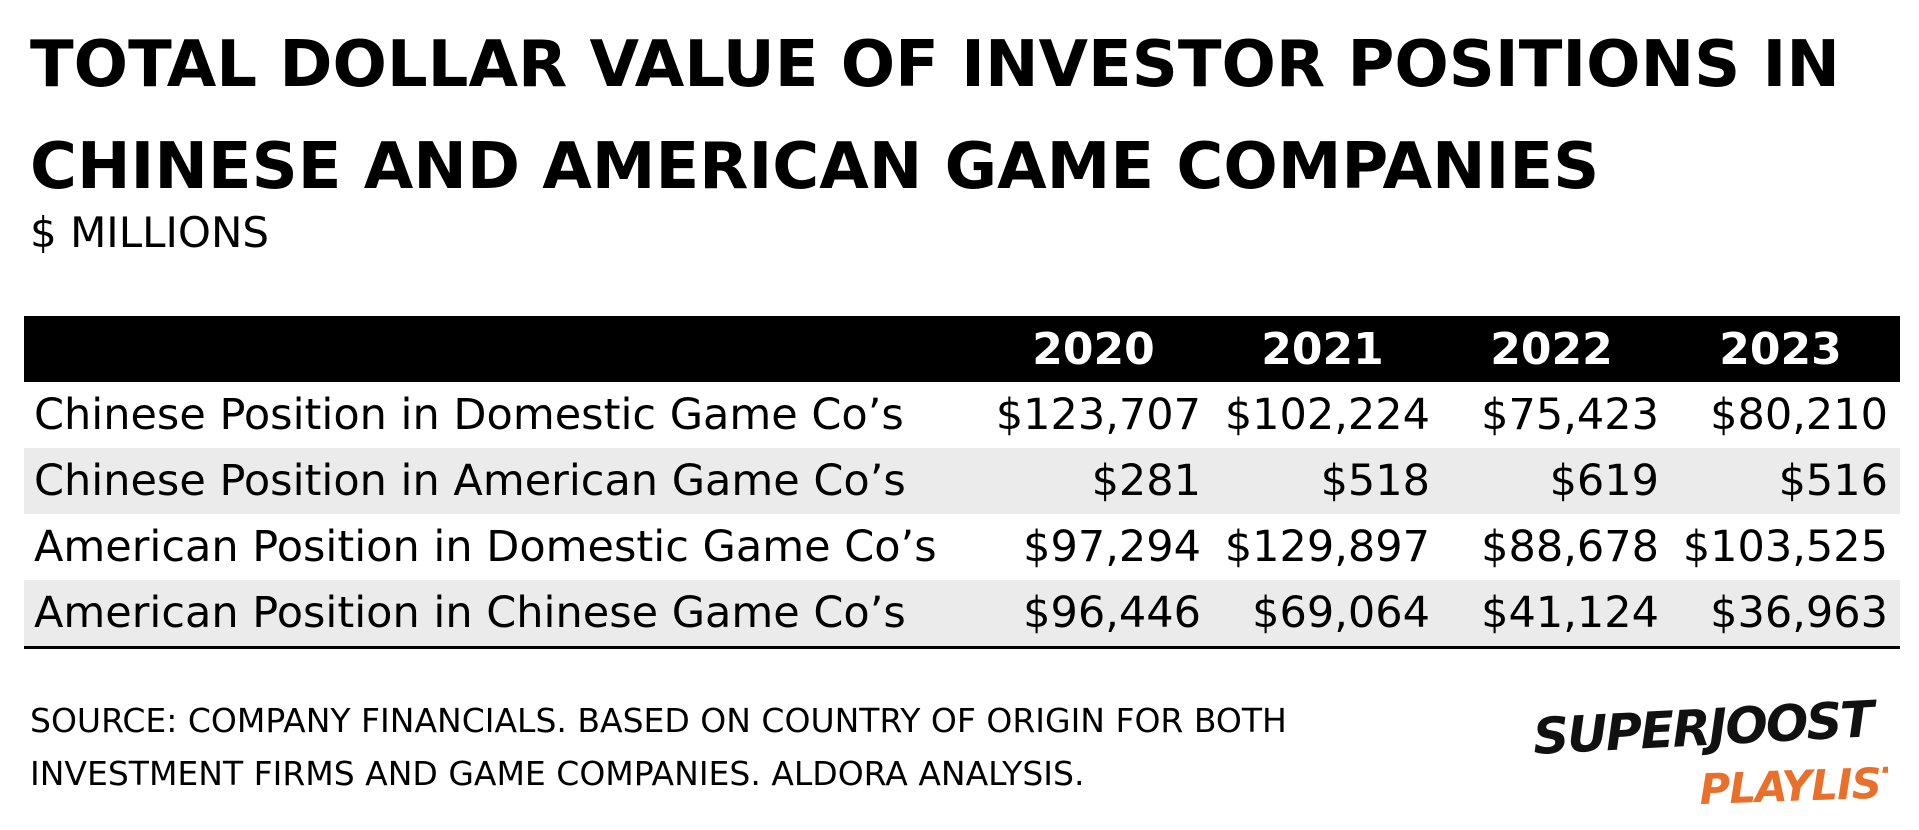 The height and width of the screenshot is (830, 1919). What do you see at coordinates (1785, 547) in the screenshot?
I see `table-cell: $103,525` at bounding box center [1785, 547].